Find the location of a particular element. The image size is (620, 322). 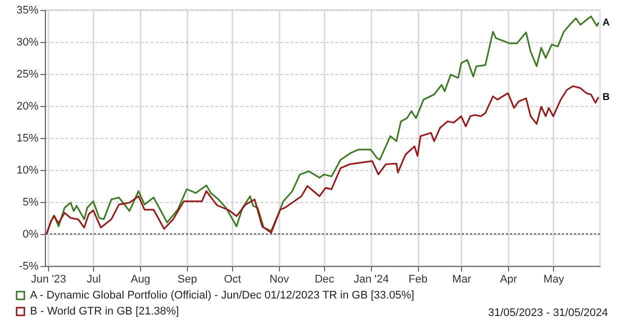

x-tick-label: Mar is located at coordinates (462, 280).